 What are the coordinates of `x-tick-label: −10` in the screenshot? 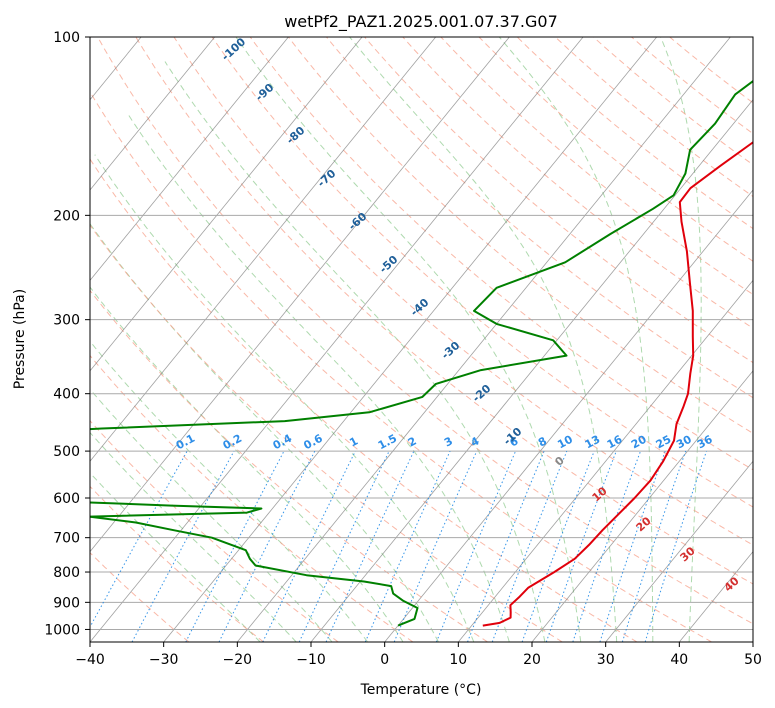 It's located at (311, 660).